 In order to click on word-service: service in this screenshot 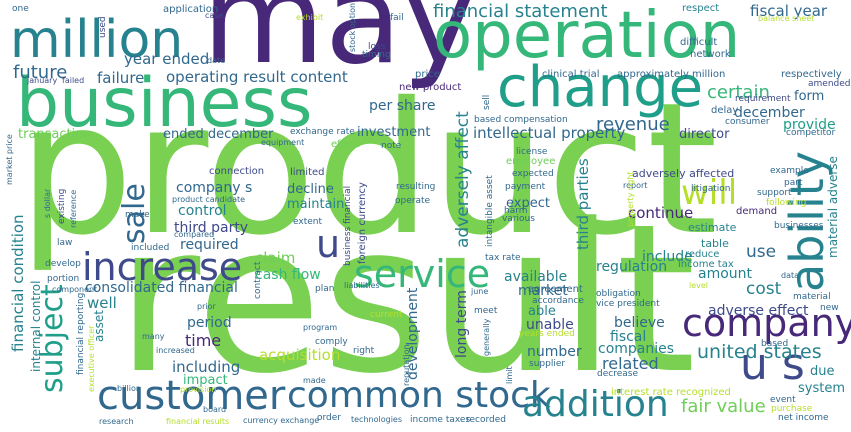, I will do `click(422, 274)`.